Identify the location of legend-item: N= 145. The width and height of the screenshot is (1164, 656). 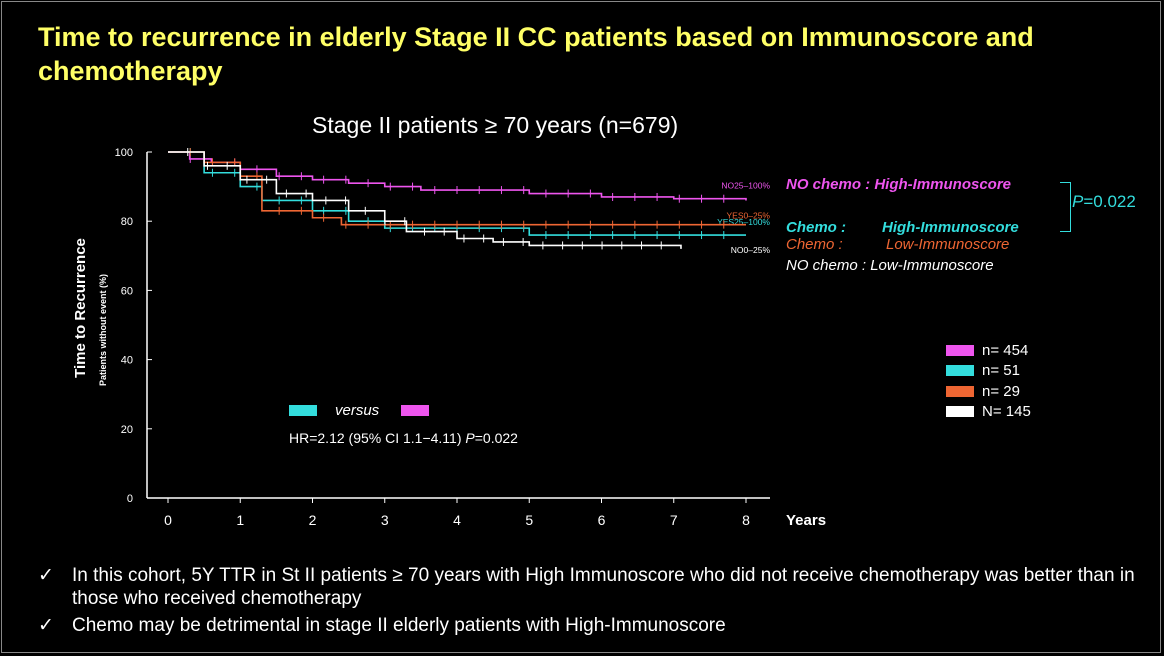
(988, 412).